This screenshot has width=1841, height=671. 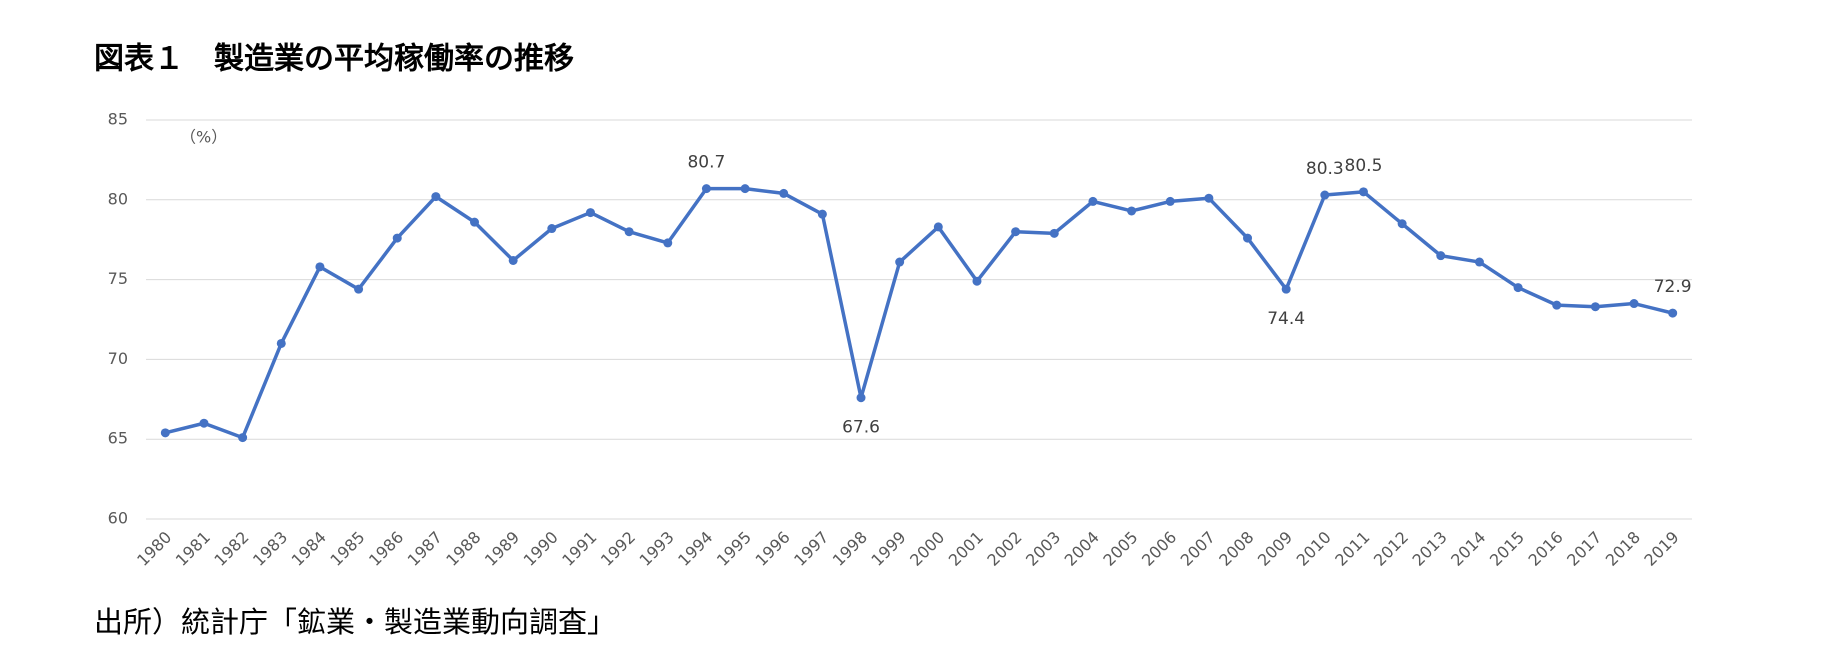 What do you see at coordinates (888, 549) in the screenshot?
I see `x-tick-label: 1999` at bounding box center [888, 549].